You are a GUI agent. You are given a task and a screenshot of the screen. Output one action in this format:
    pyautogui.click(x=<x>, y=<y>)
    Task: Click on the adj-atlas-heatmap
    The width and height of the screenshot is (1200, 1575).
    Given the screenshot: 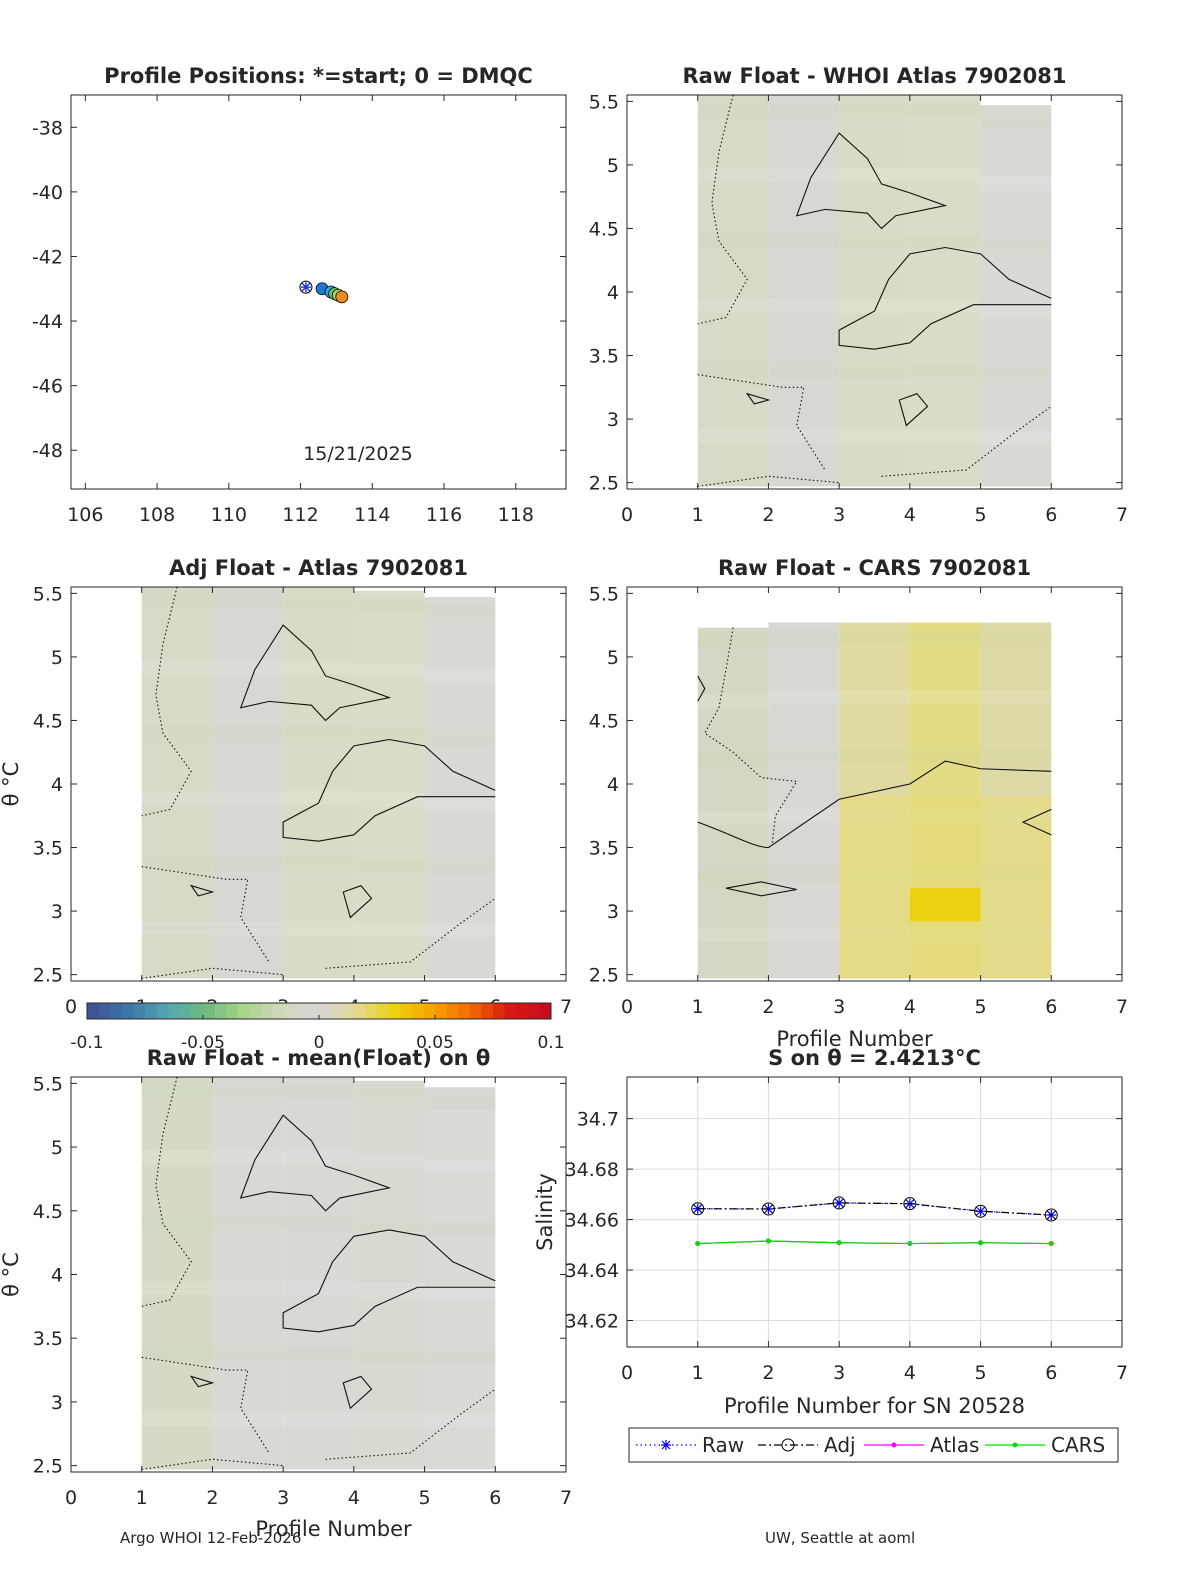 What is the action you would take?
    pyautogui.click(x=318, y=783)
    